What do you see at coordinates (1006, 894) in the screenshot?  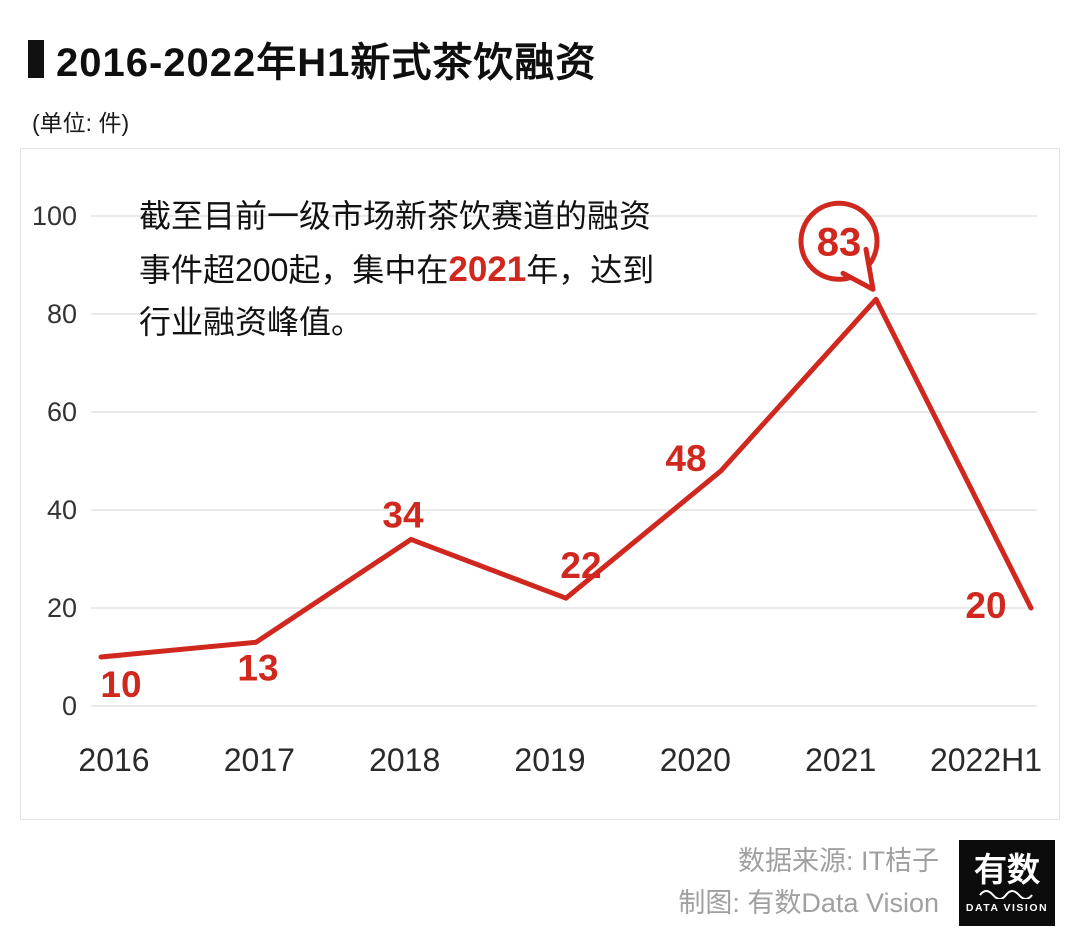 I see `logo-wave-icon` at bounding box center [1006, 894].